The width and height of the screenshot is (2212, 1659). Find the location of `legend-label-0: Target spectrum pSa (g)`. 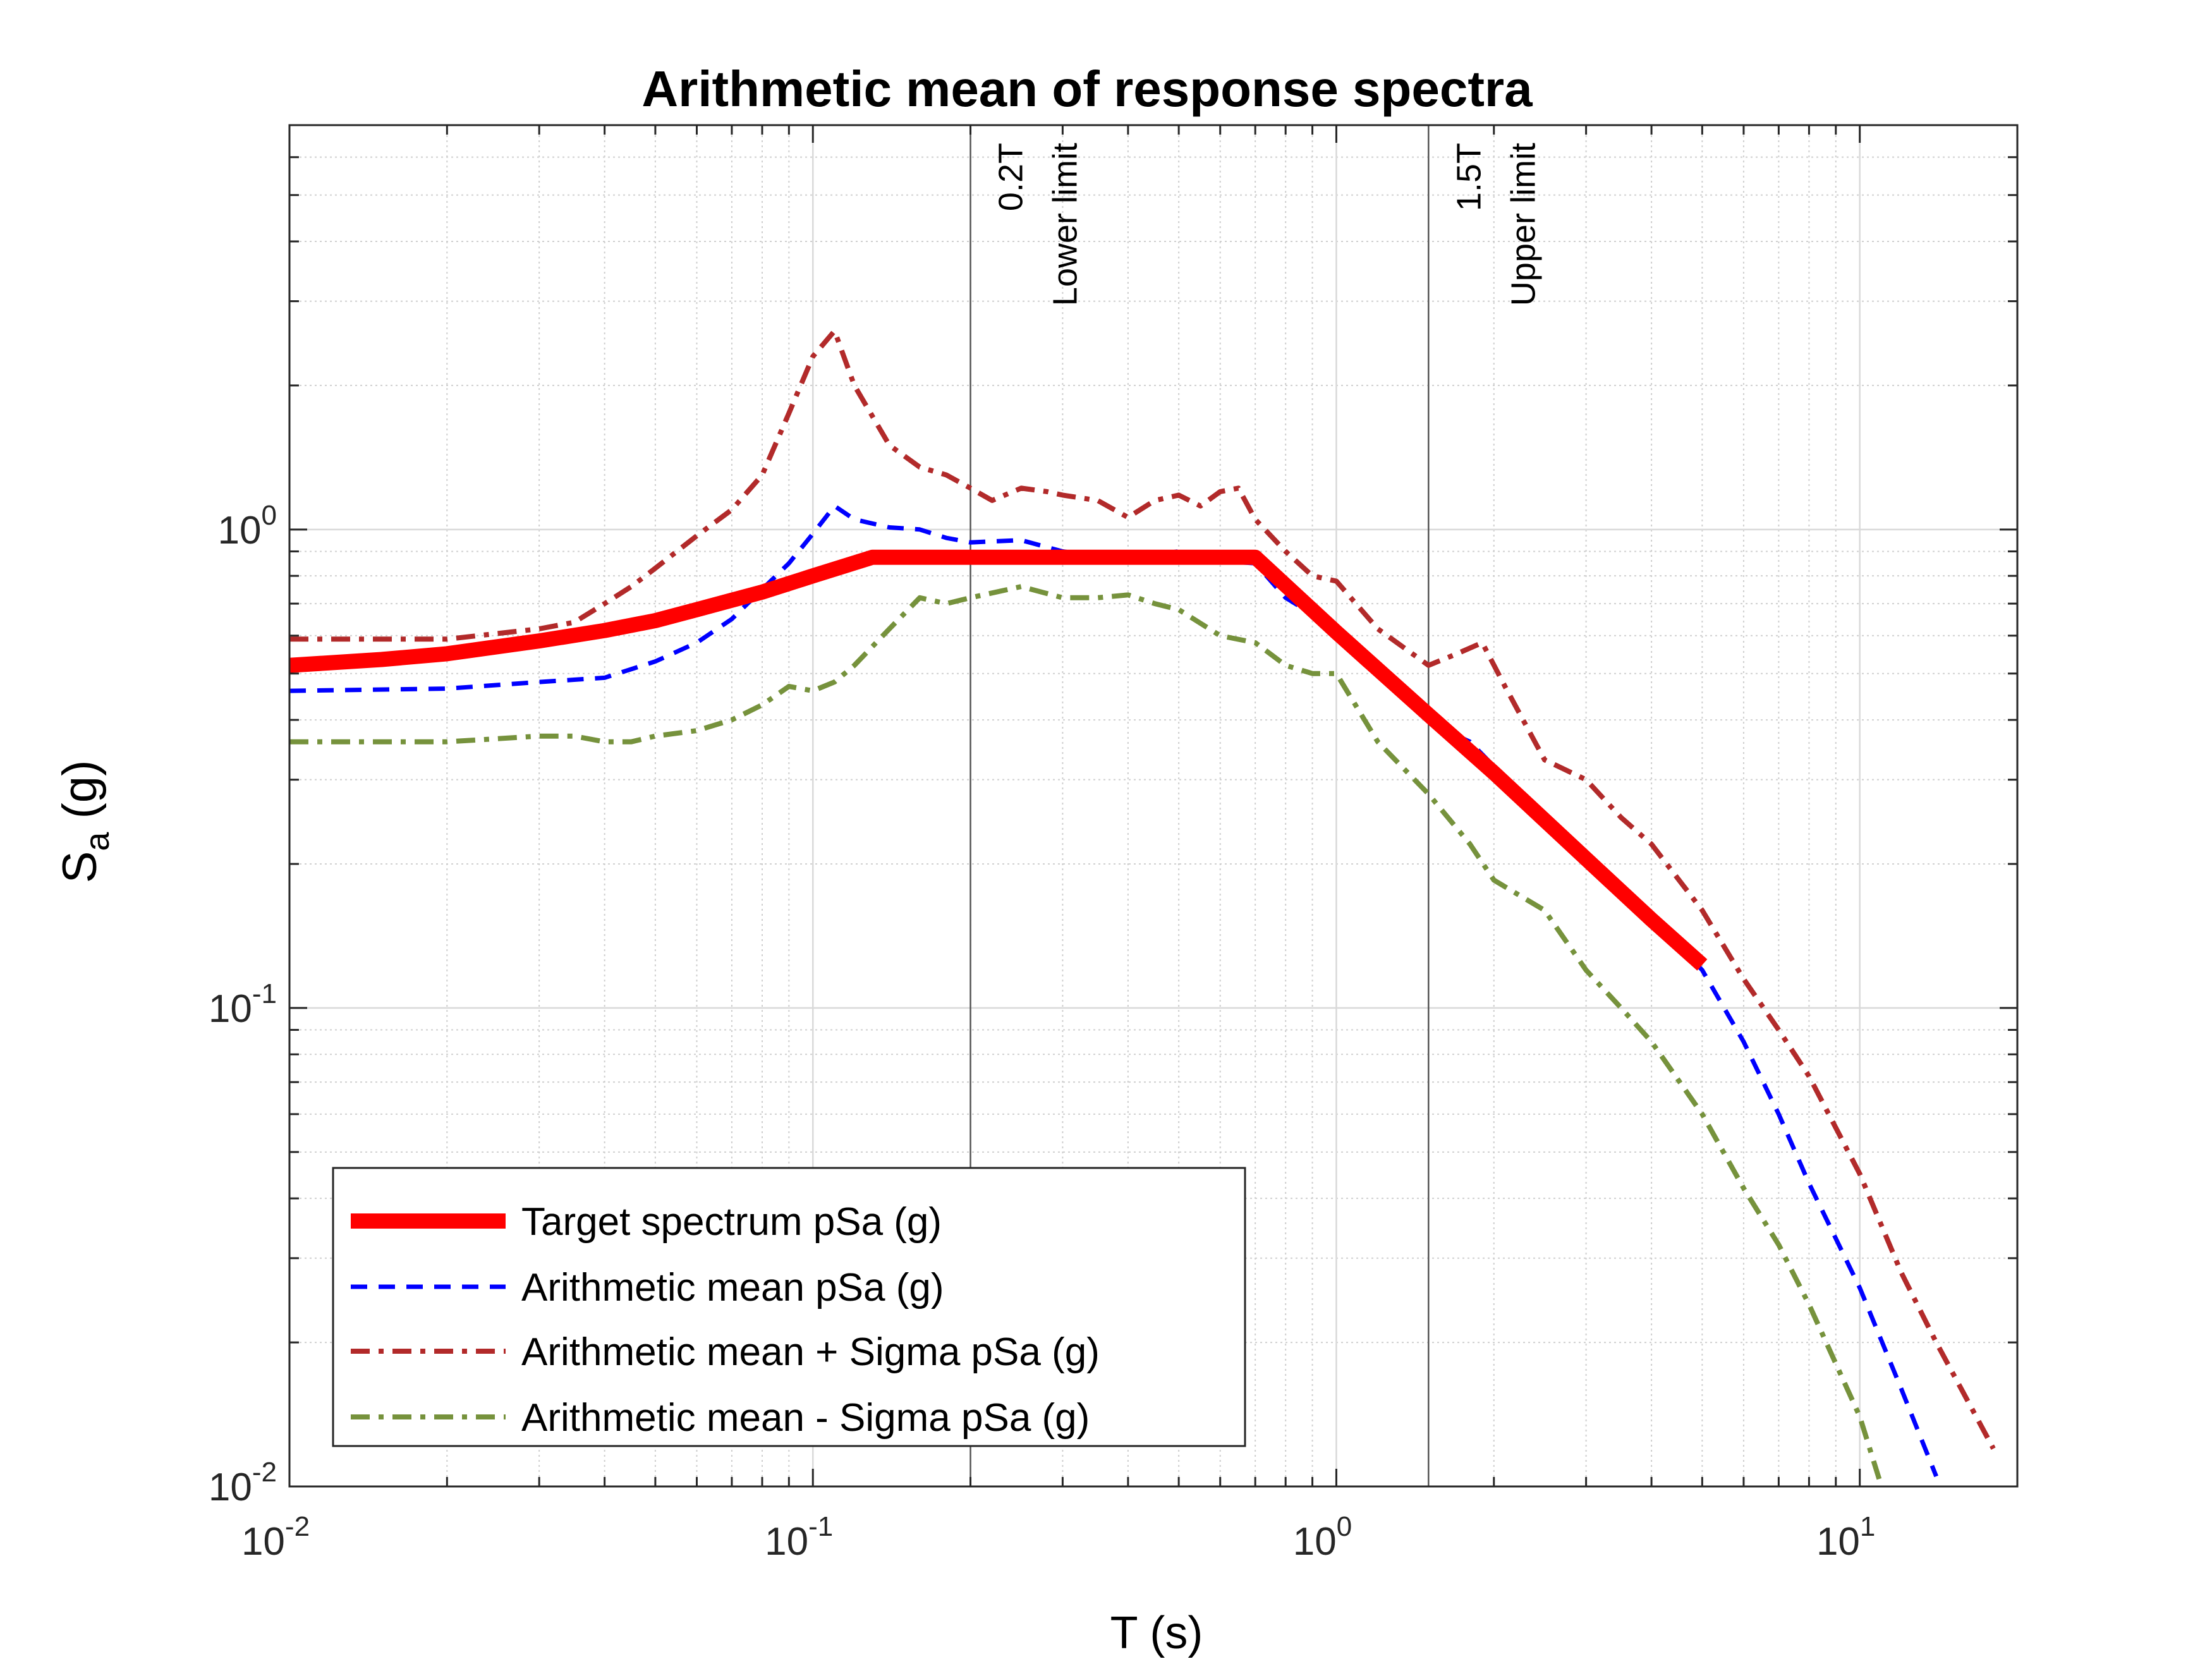

legend-label-0: Target spectrum pSa (g) is located at coordinates (731, 1222).